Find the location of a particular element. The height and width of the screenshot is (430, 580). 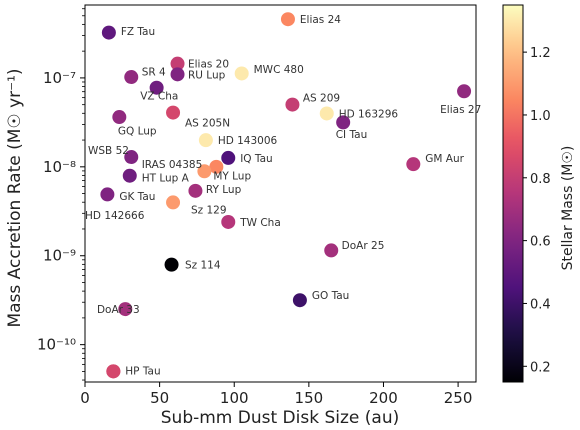

point-label: HD 163296 is located at coordinates (369, 114).